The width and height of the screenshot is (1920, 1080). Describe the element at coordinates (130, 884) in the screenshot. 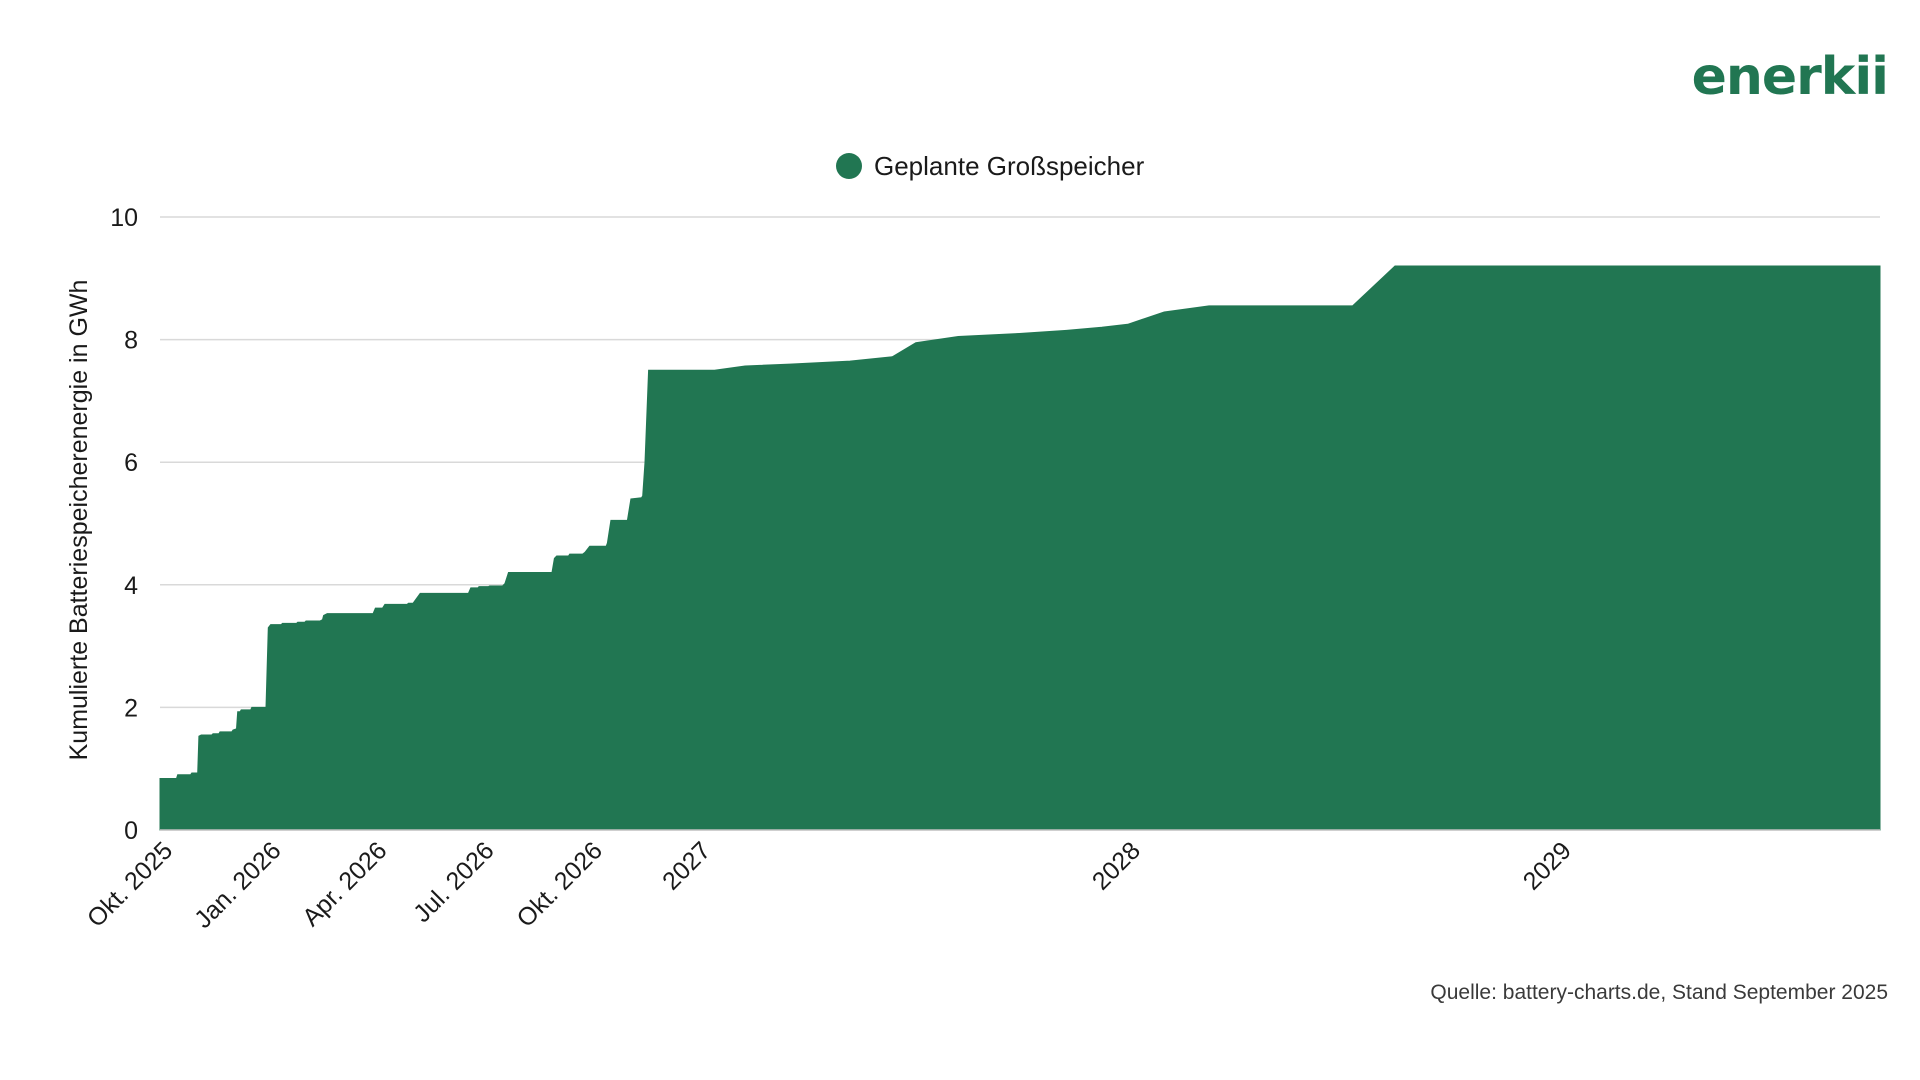

I see `x-tick-label: Okt. 2025` at that location.